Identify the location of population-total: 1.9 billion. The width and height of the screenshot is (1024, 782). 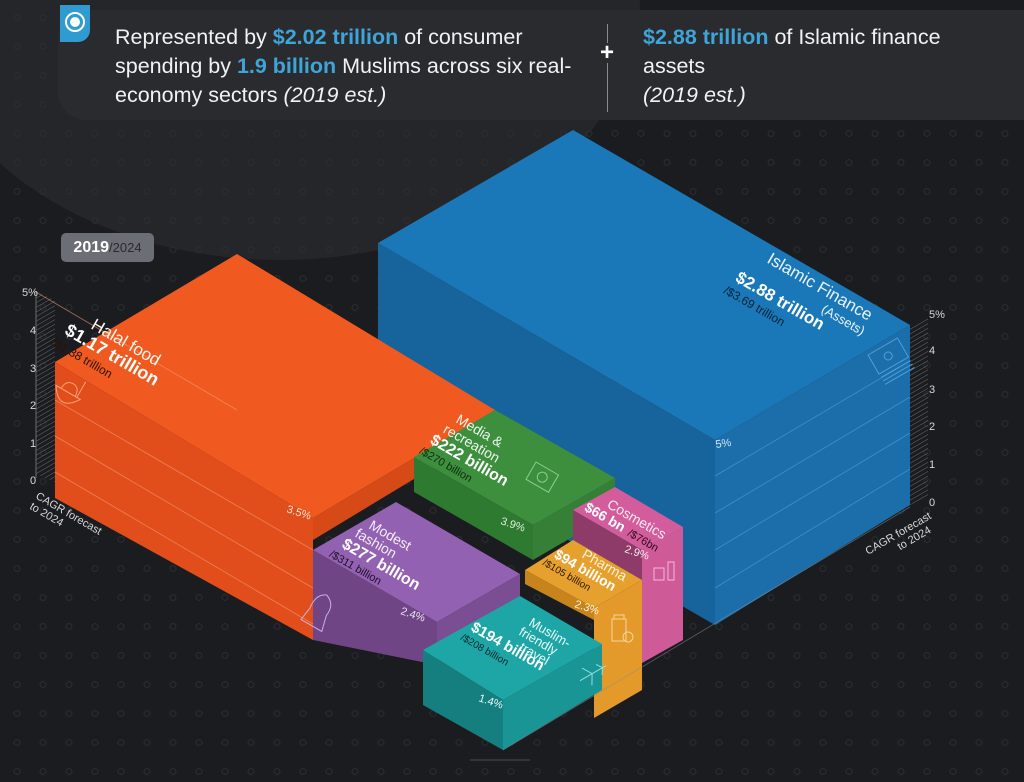
(286, 66).